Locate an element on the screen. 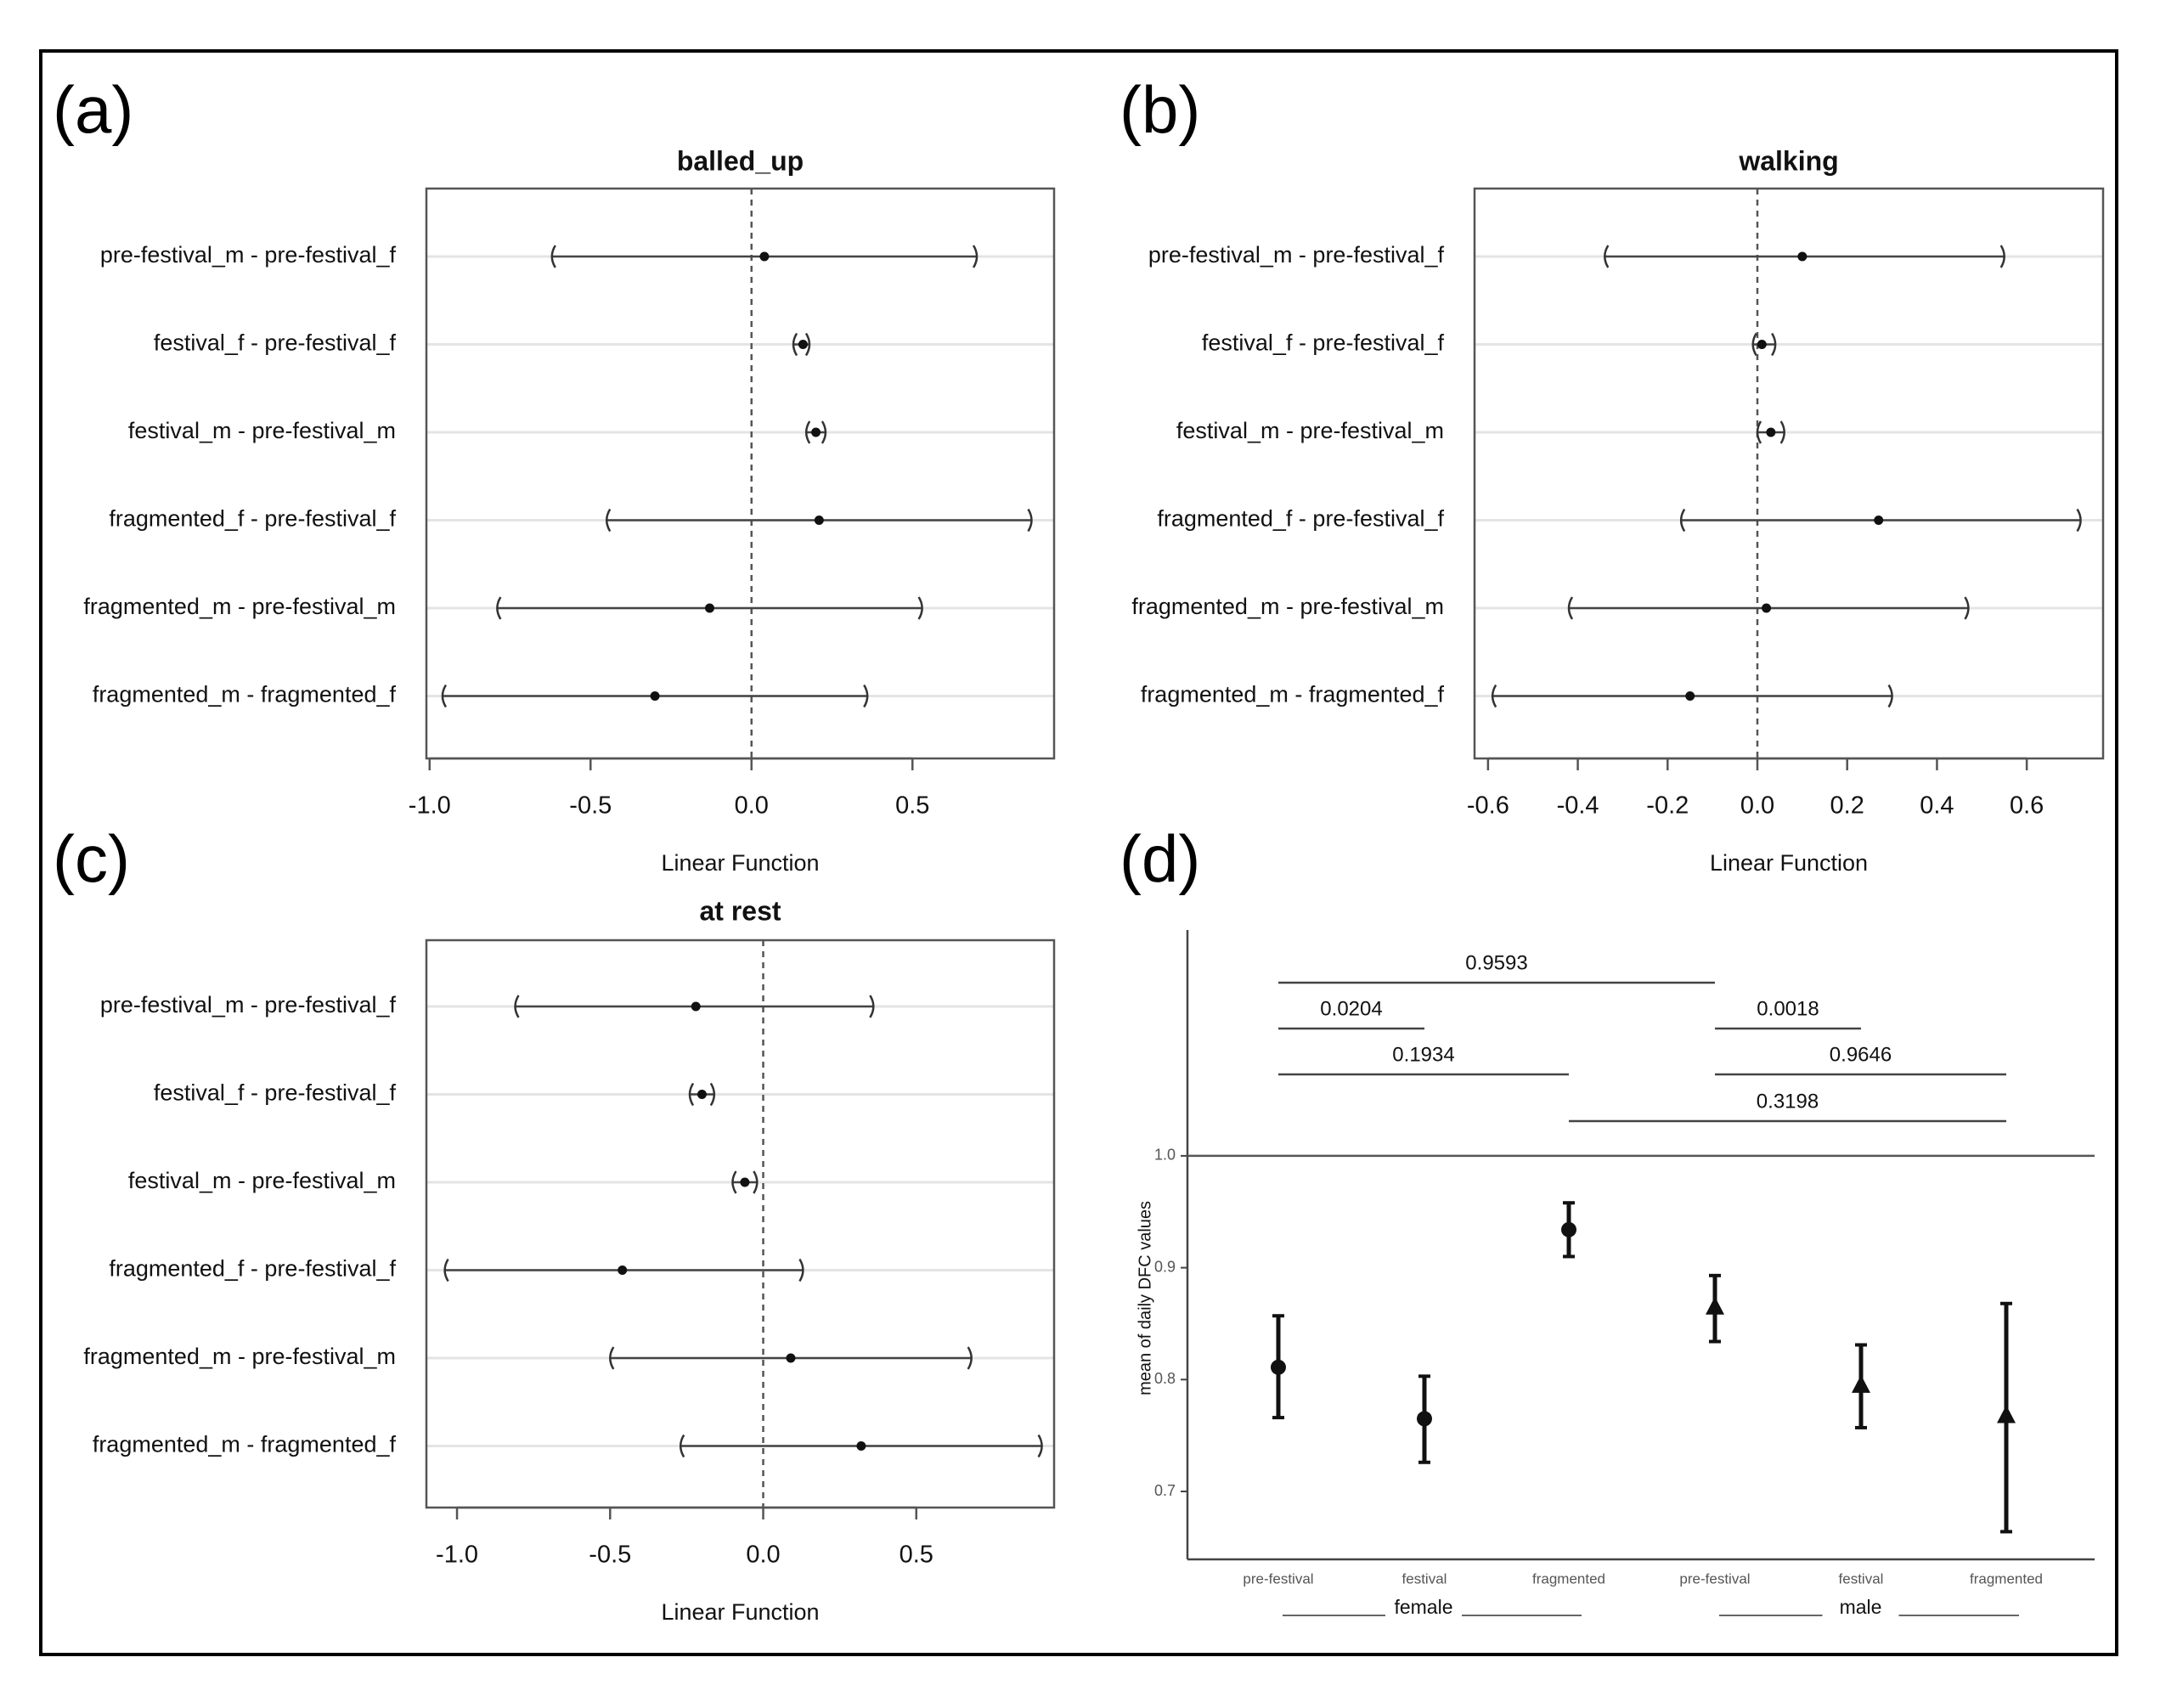  group-label: male is located at coordinates (1861, 1607).